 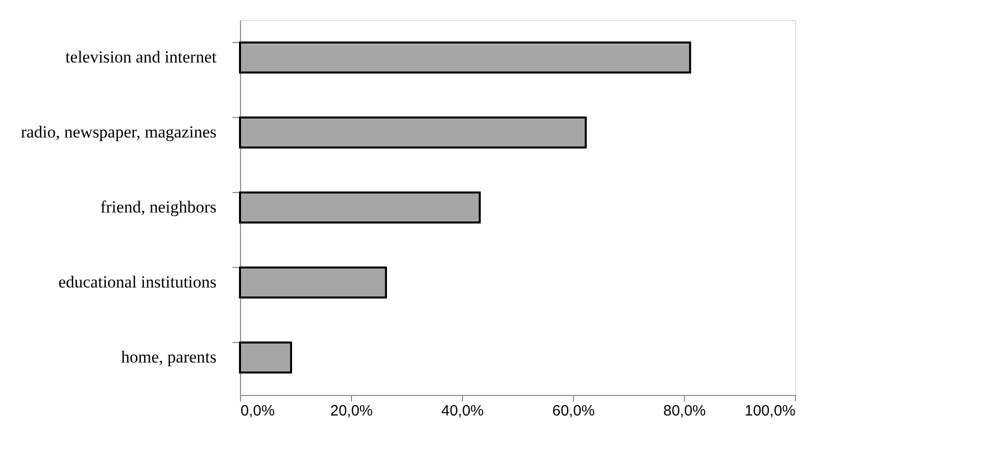 I want to click on x-tick-label: 100,0%, so click(x=770, y=411).